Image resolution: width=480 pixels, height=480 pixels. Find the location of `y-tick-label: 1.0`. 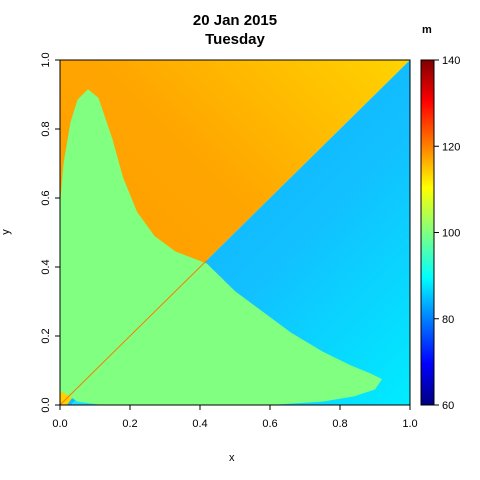

y-tick-label: 1.0 is located at coordinates (46, 59).